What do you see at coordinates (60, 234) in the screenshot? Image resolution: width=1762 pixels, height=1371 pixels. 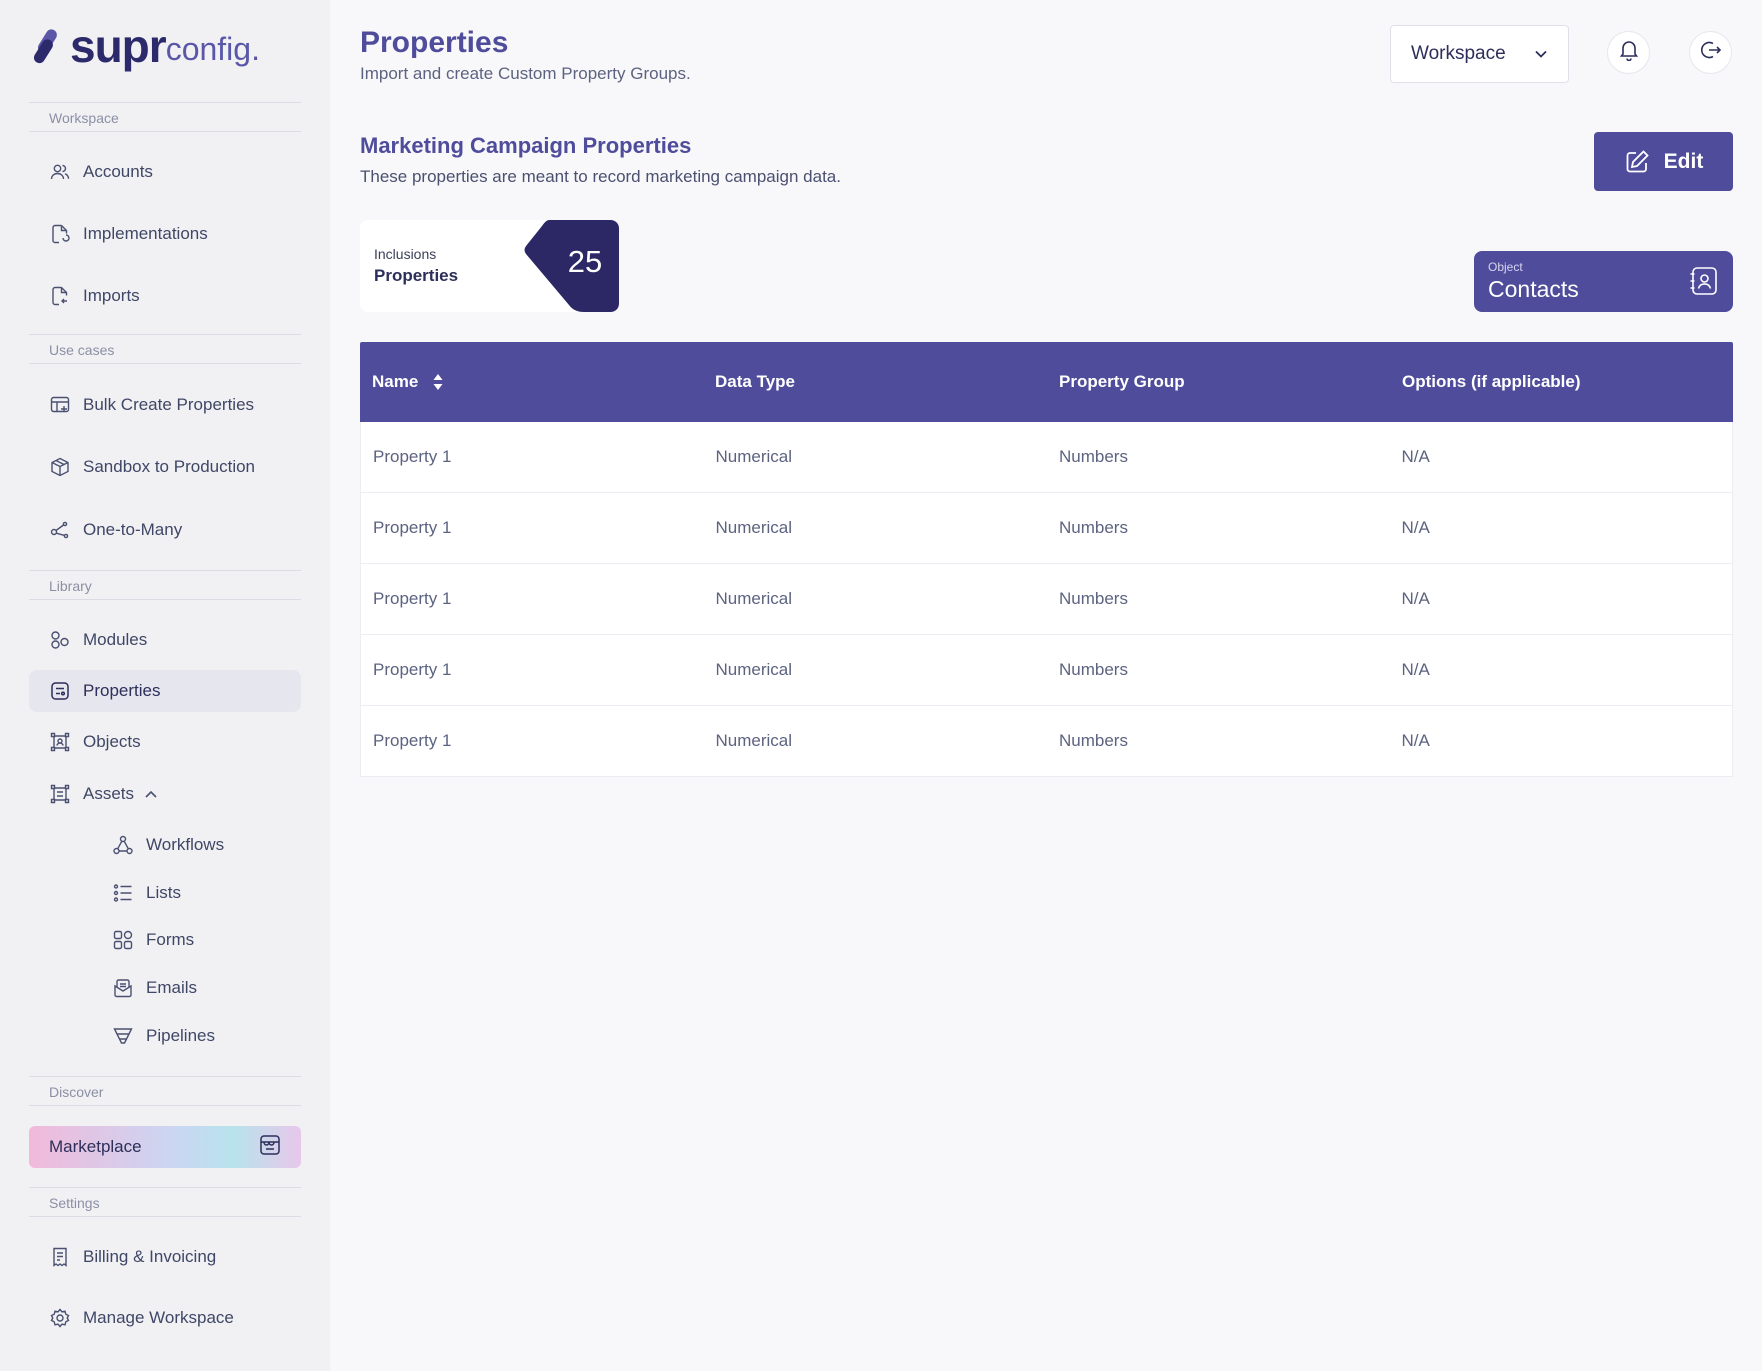 I see `file-refresh-icon` at bounding box center [60, 234].